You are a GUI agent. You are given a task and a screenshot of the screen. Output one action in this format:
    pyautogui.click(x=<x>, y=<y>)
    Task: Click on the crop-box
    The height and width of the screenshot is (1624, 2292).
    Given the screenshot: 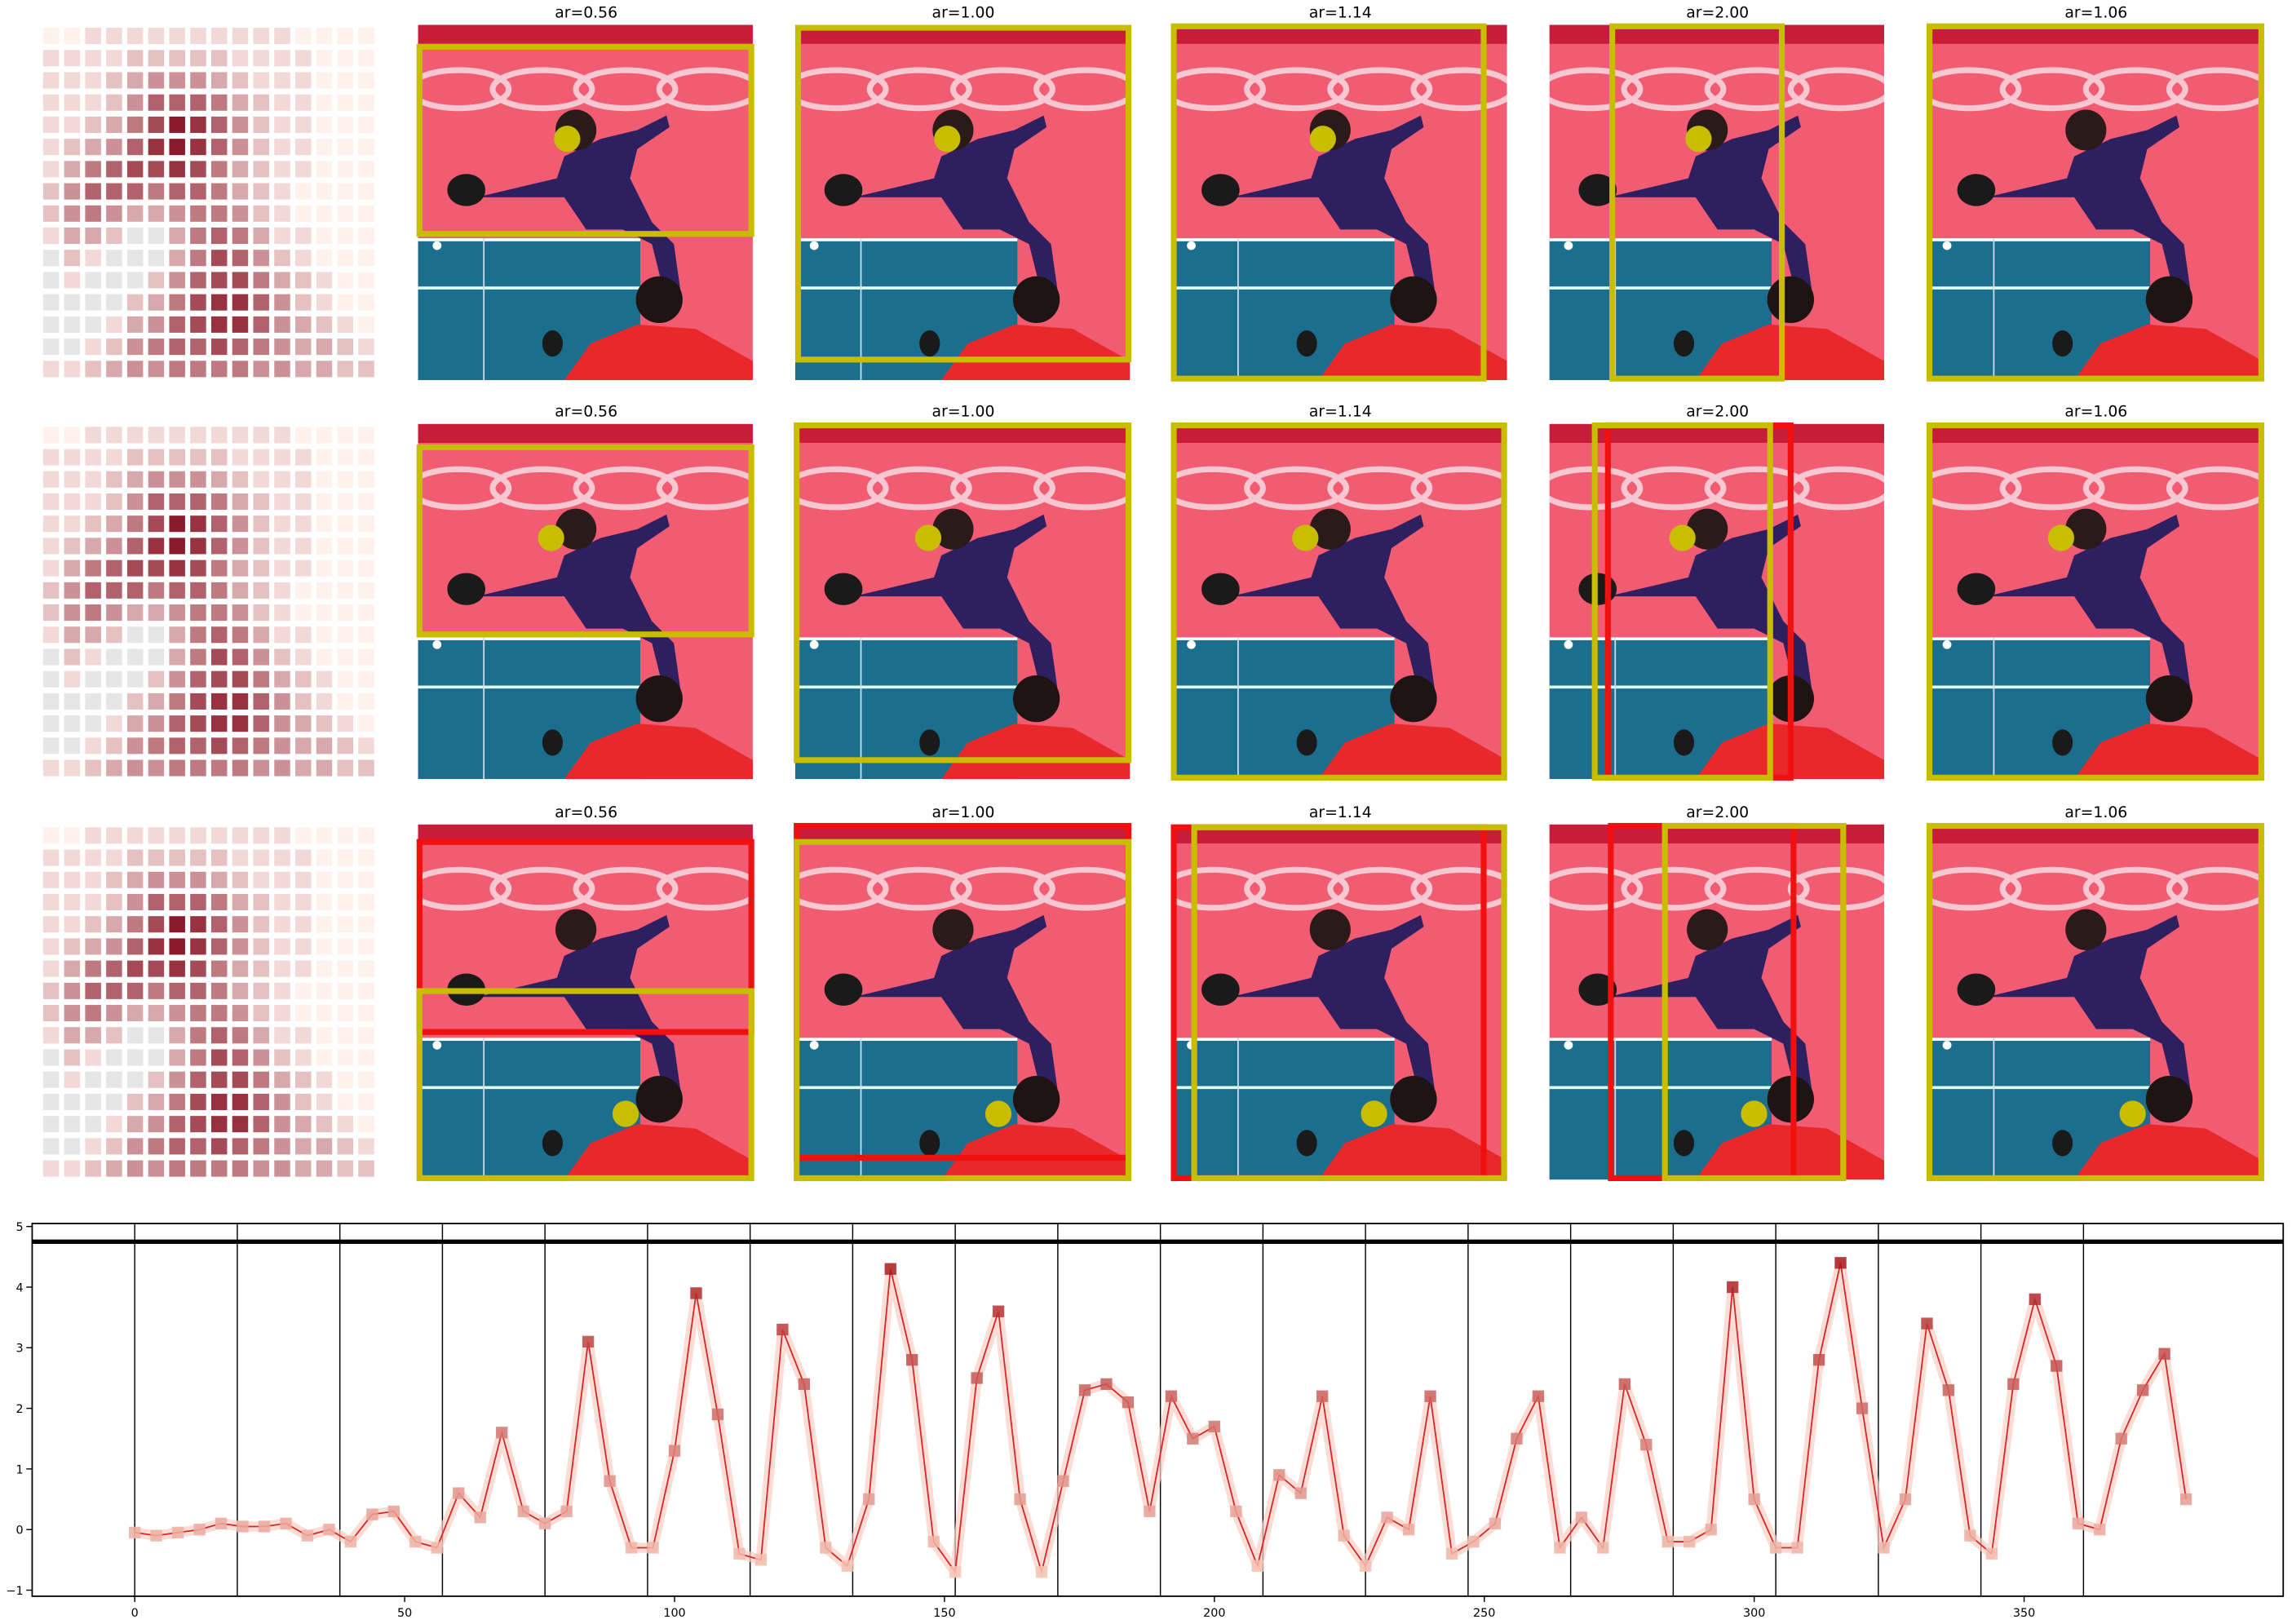 What is the action you would take?
    pyautogui.click(x=2095, y=202)
    